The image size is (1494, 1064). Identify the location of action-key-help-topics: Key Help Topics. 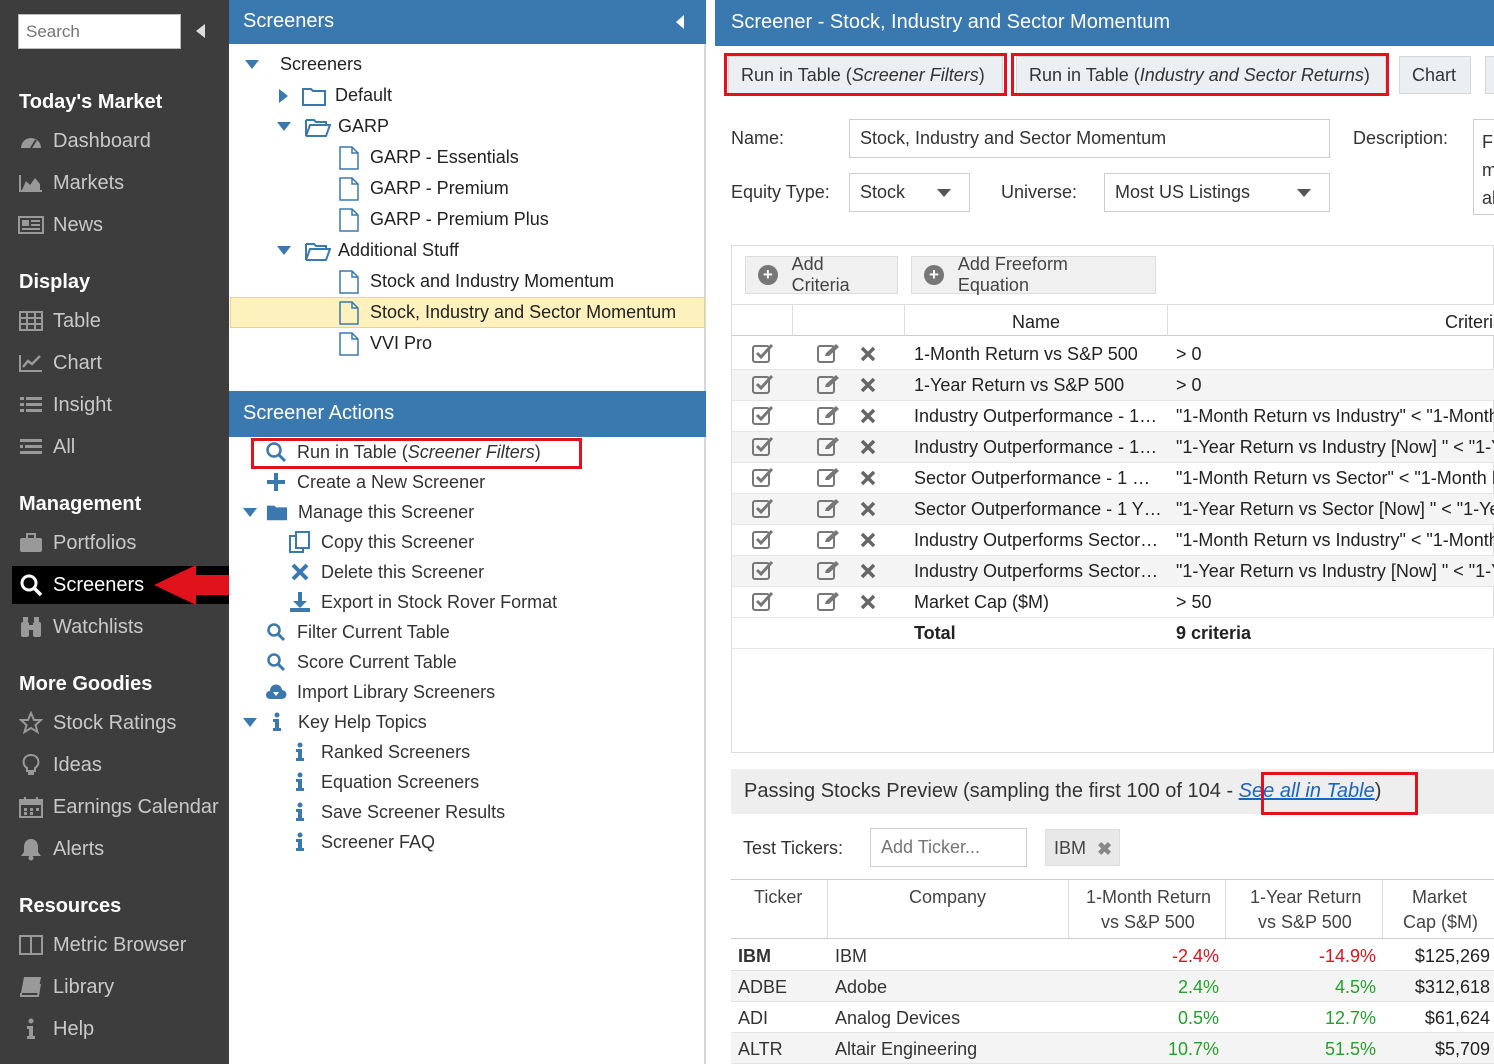
(335, 722).